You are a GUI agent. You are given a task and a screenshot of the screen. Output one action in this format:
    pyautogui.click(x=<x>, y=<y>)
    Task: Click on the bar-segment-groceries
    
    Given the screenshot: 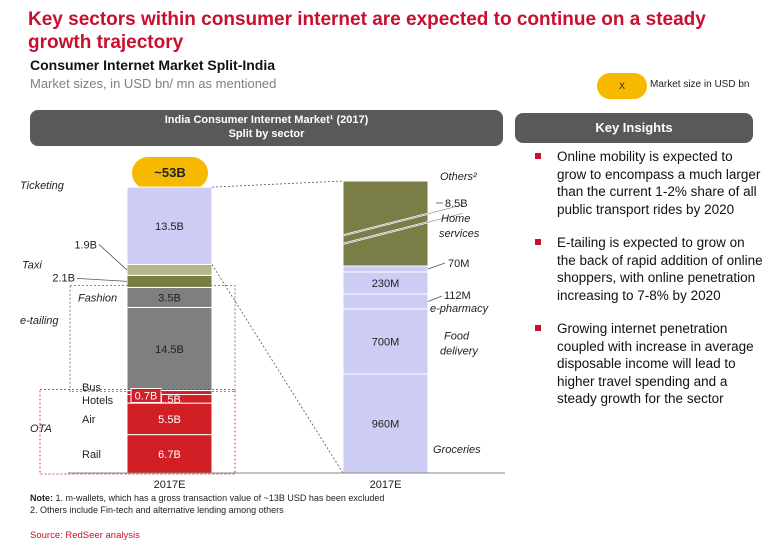 What is the action you would take?
    pyautogui.click(x=385, y=423)
    